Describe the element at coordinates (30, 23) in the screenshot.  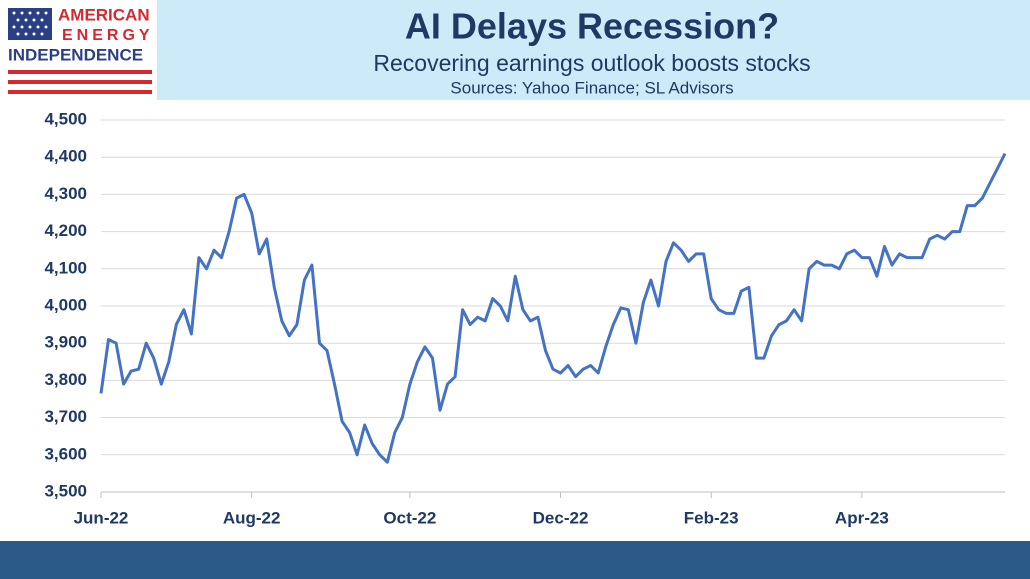
I see `flag-stars` at that location.